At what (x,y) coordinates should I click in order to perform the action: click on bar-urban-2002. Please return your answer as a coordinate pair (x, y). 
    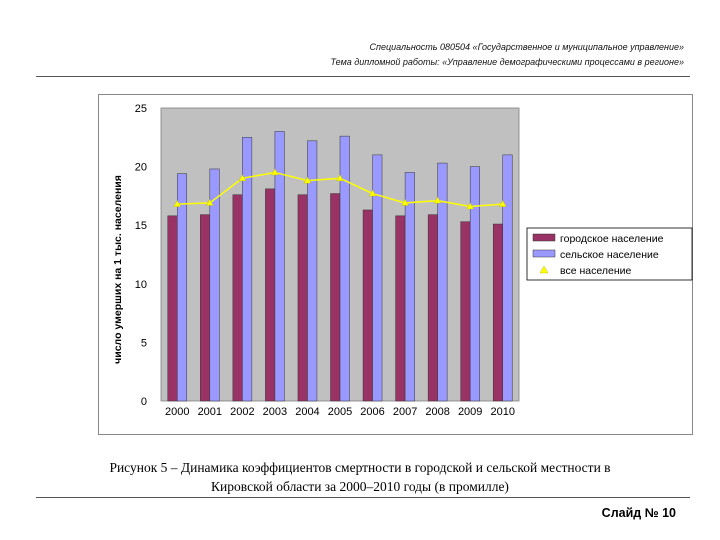
    Looking at the image, I should click on (237, 298).